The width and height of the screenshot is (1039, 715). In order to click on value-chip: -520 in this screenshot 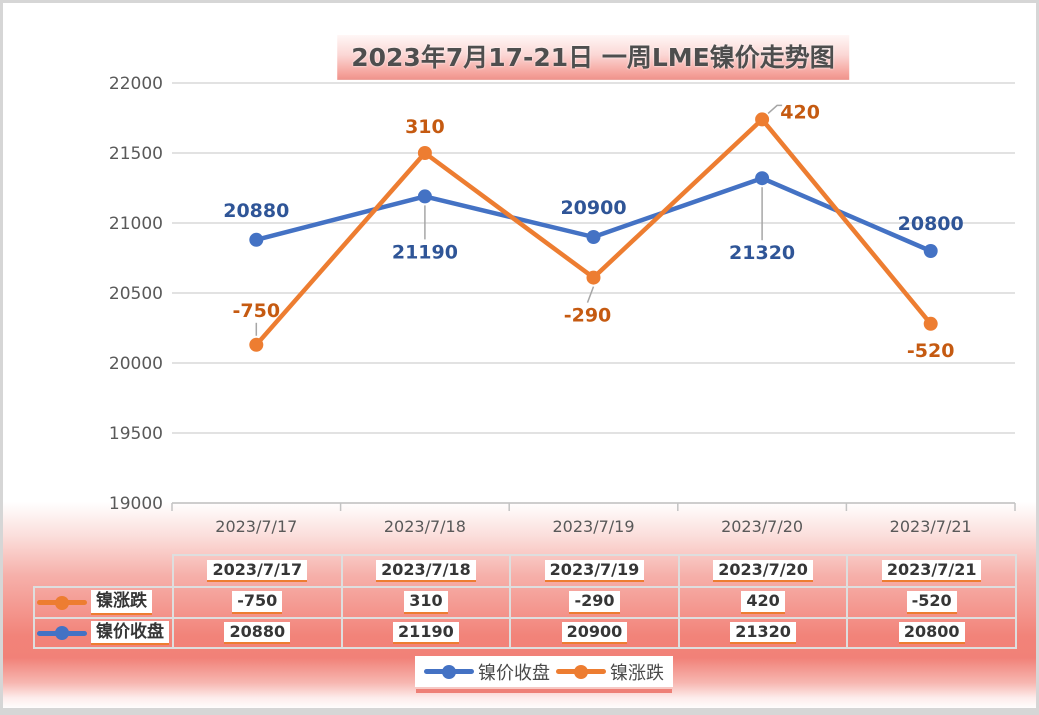, I will do `click(931, 602)`.